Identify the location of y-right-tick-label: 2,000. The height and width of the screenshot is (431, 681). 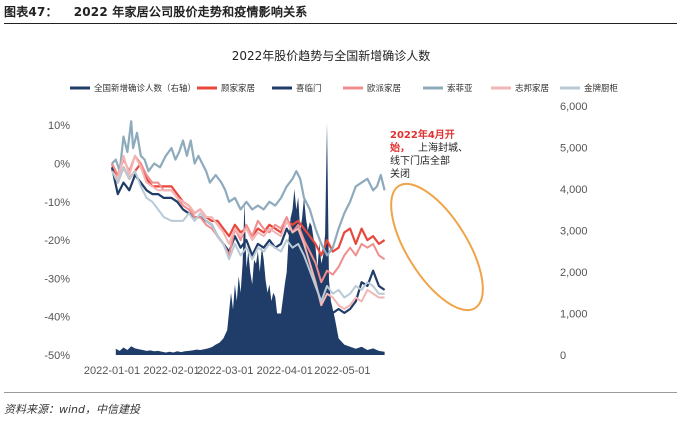
(574, 273).